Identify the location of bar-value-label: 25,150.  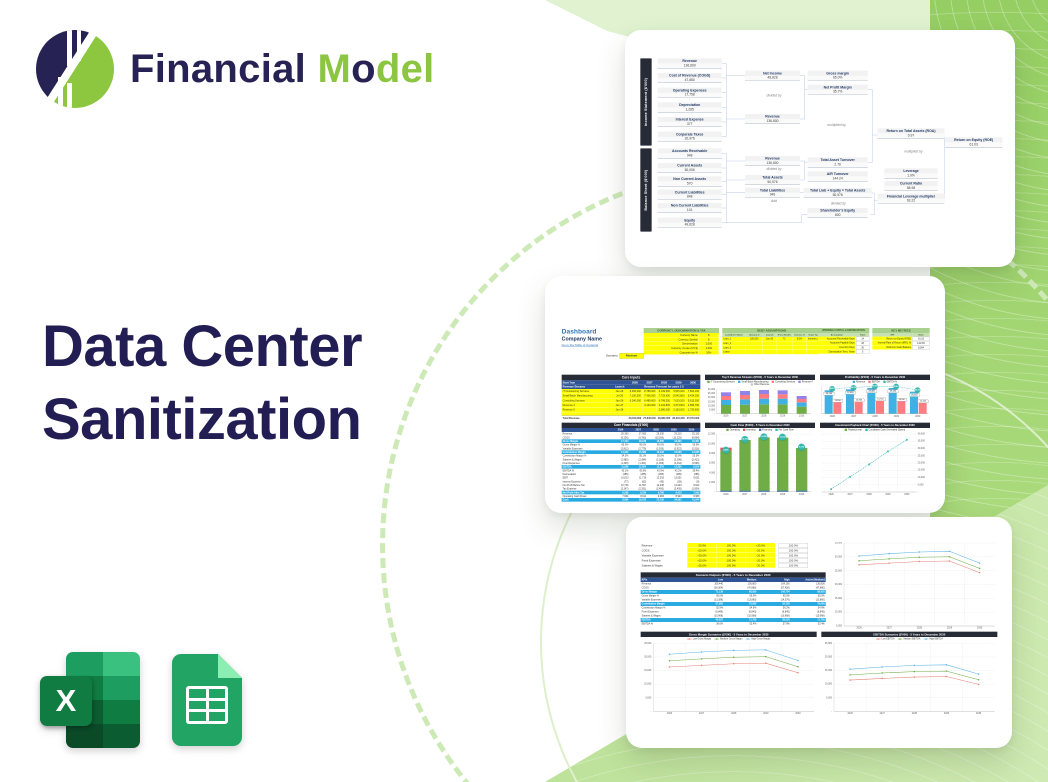
(914, 395).